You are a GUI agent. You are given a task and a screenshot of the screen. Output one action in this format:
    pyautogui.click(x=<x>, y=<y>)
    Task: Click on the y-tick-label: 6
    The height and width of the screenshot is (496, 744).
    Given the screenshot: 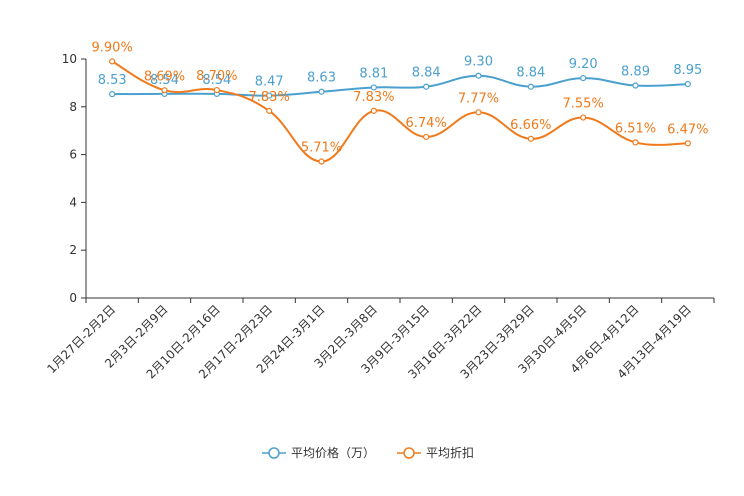 What is the action you would take?
    pyautogui.click(x=73, y=155)
    